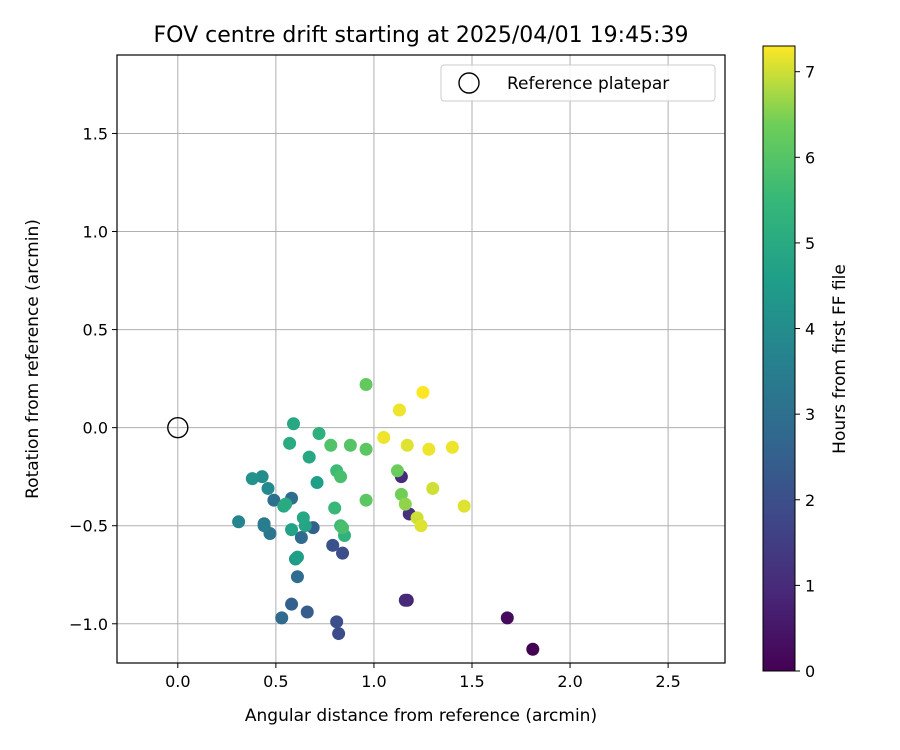 The width and height of the screenshot is (900, 750). I want to click on legend-entry-reference: Reference platepar, so click(588, 84).